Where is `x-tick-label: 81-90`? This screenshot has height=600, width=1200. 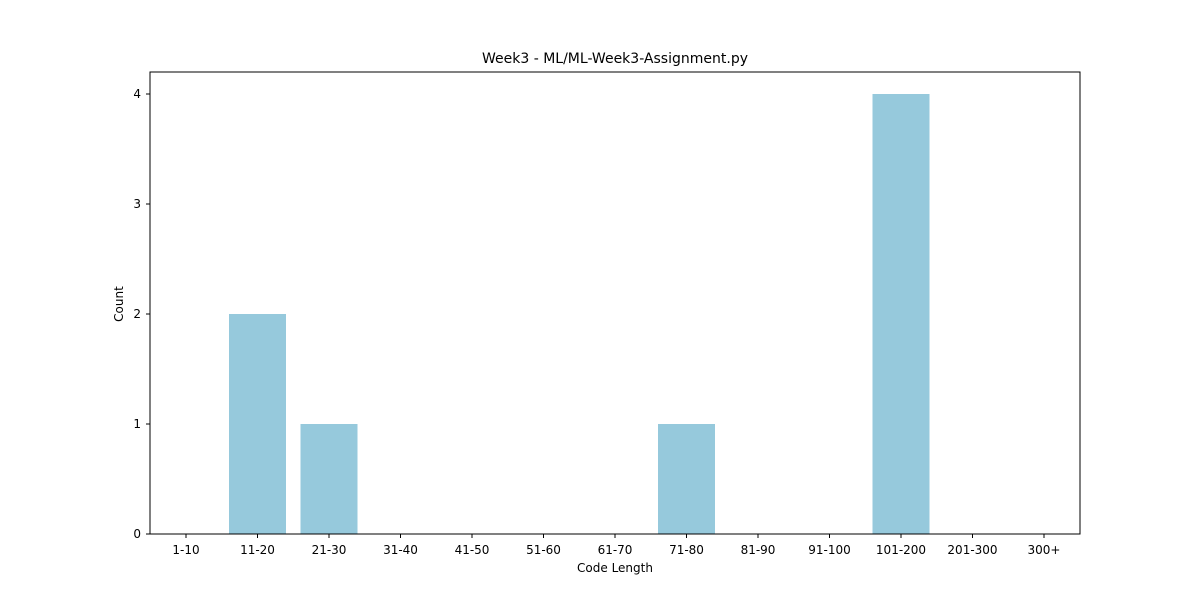
x-tick-label: 81-90 is located at coordinates (758, 550).